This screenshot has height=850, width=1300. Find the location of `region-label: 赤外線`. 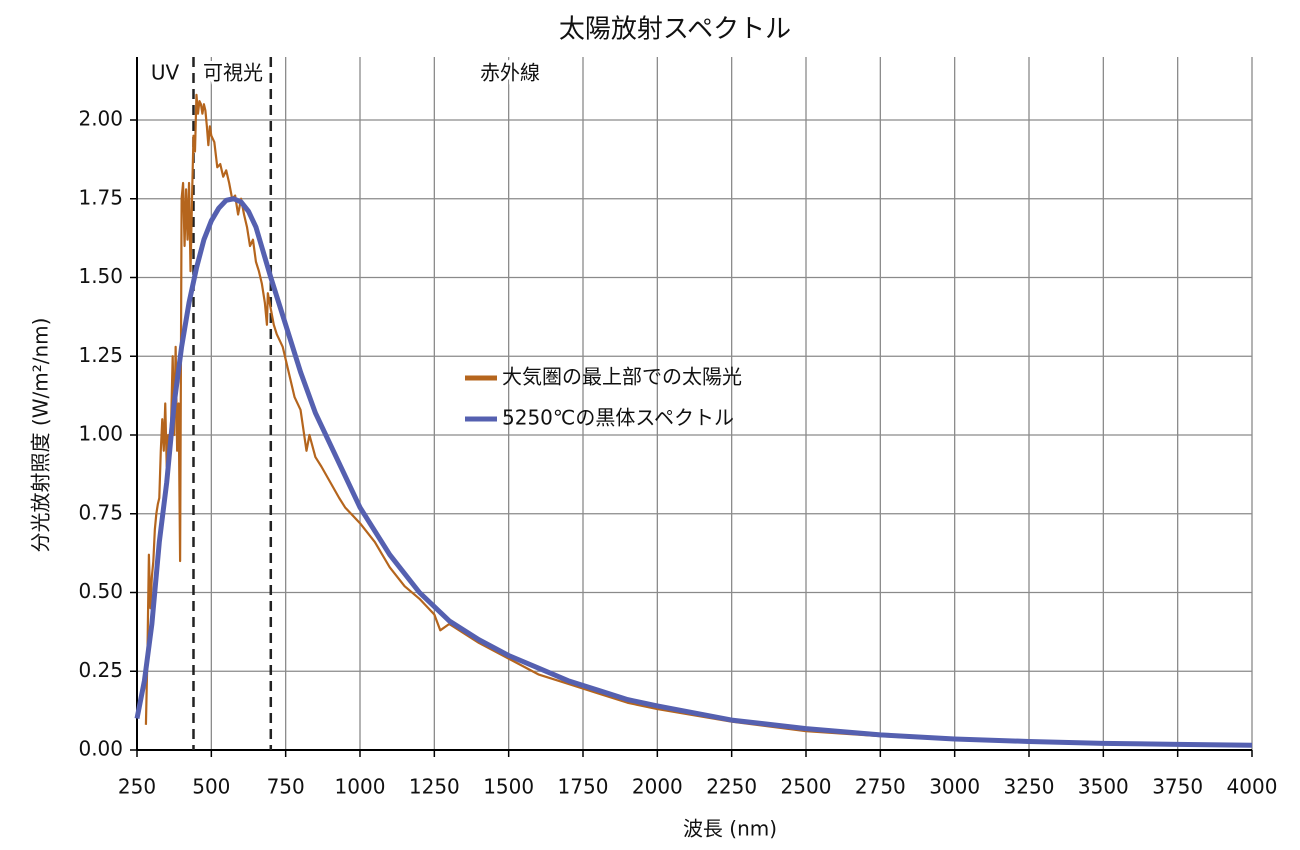

region-label: 赤外線 is located at coordinates (510, 73).